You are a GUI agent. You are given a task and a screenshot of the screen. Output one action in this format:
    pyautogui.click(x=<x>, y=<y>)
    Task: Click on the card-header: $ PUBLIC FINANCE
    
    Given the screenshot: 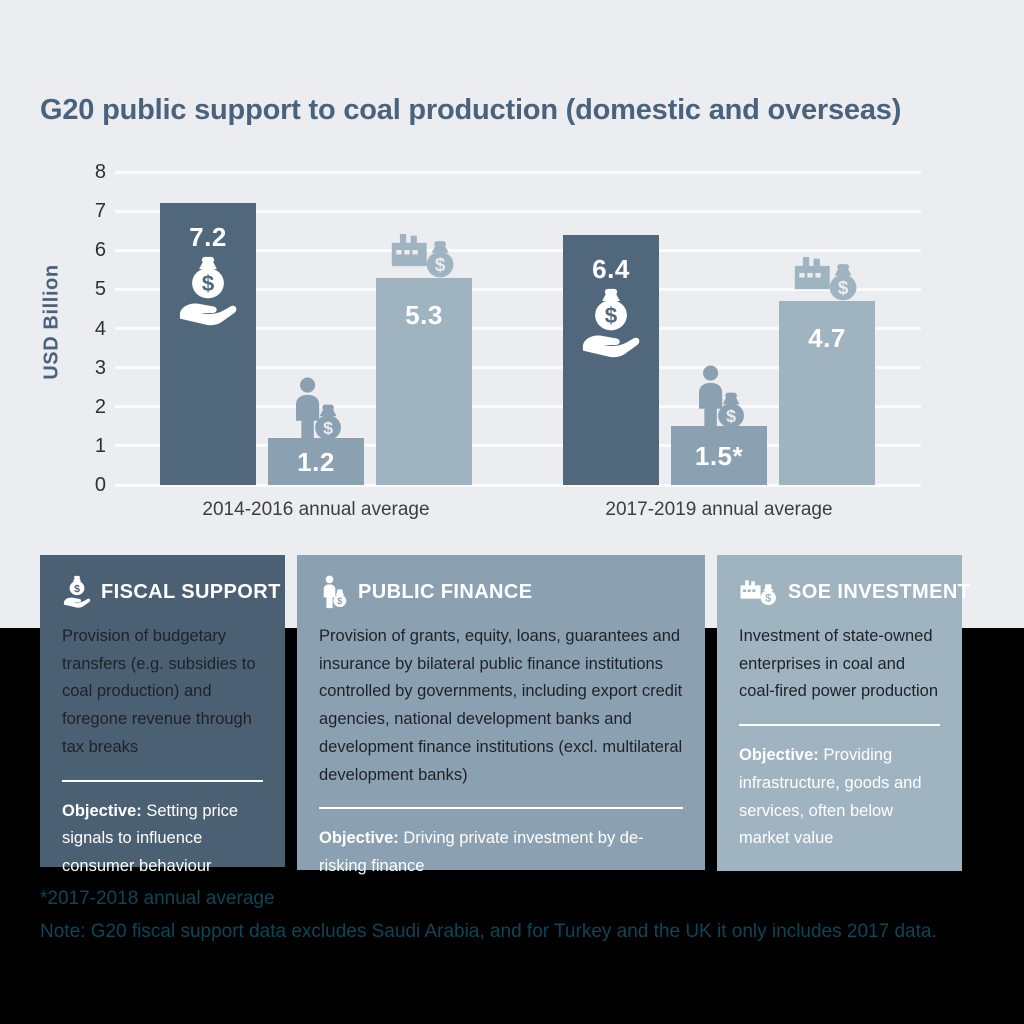 What is the action you would take?
    pyautogui.click(x=501, y=592)
    